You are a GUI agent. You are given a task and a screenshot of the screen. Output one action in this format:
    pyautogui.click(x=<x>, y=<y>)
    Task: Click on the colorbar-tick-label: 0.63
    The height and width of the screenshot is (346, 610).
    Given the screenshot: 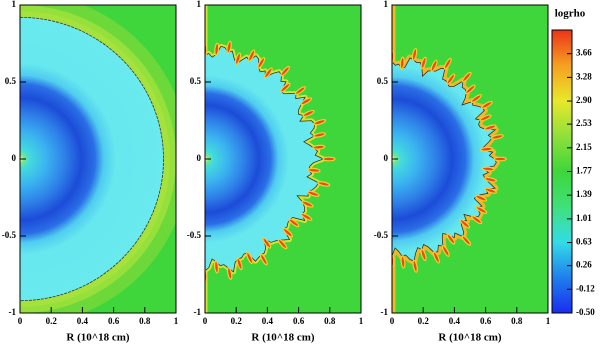 What is the action you would take?
    pyautogui.click(x=584, y=242)
    